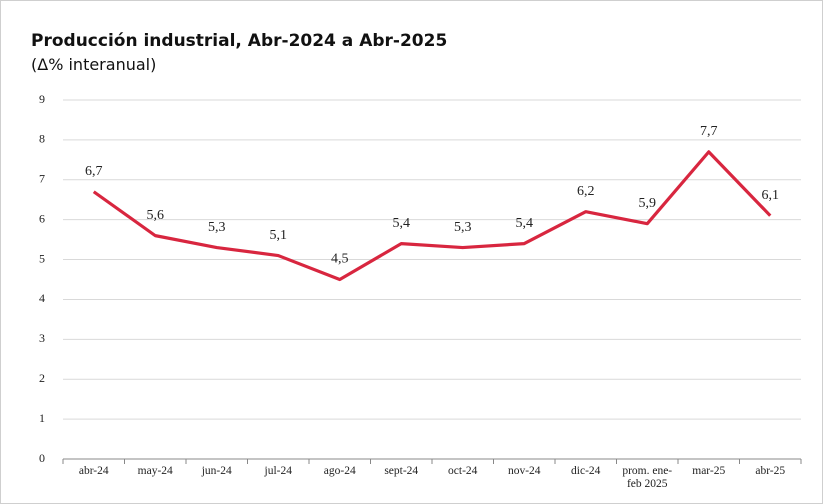 This screenshot has width=823, height=504. What do you see at coordinates (94, 64) in the screenshot?
I see `chart-subtitle: (Δ% interanual)` at bounding box center [94, 64].